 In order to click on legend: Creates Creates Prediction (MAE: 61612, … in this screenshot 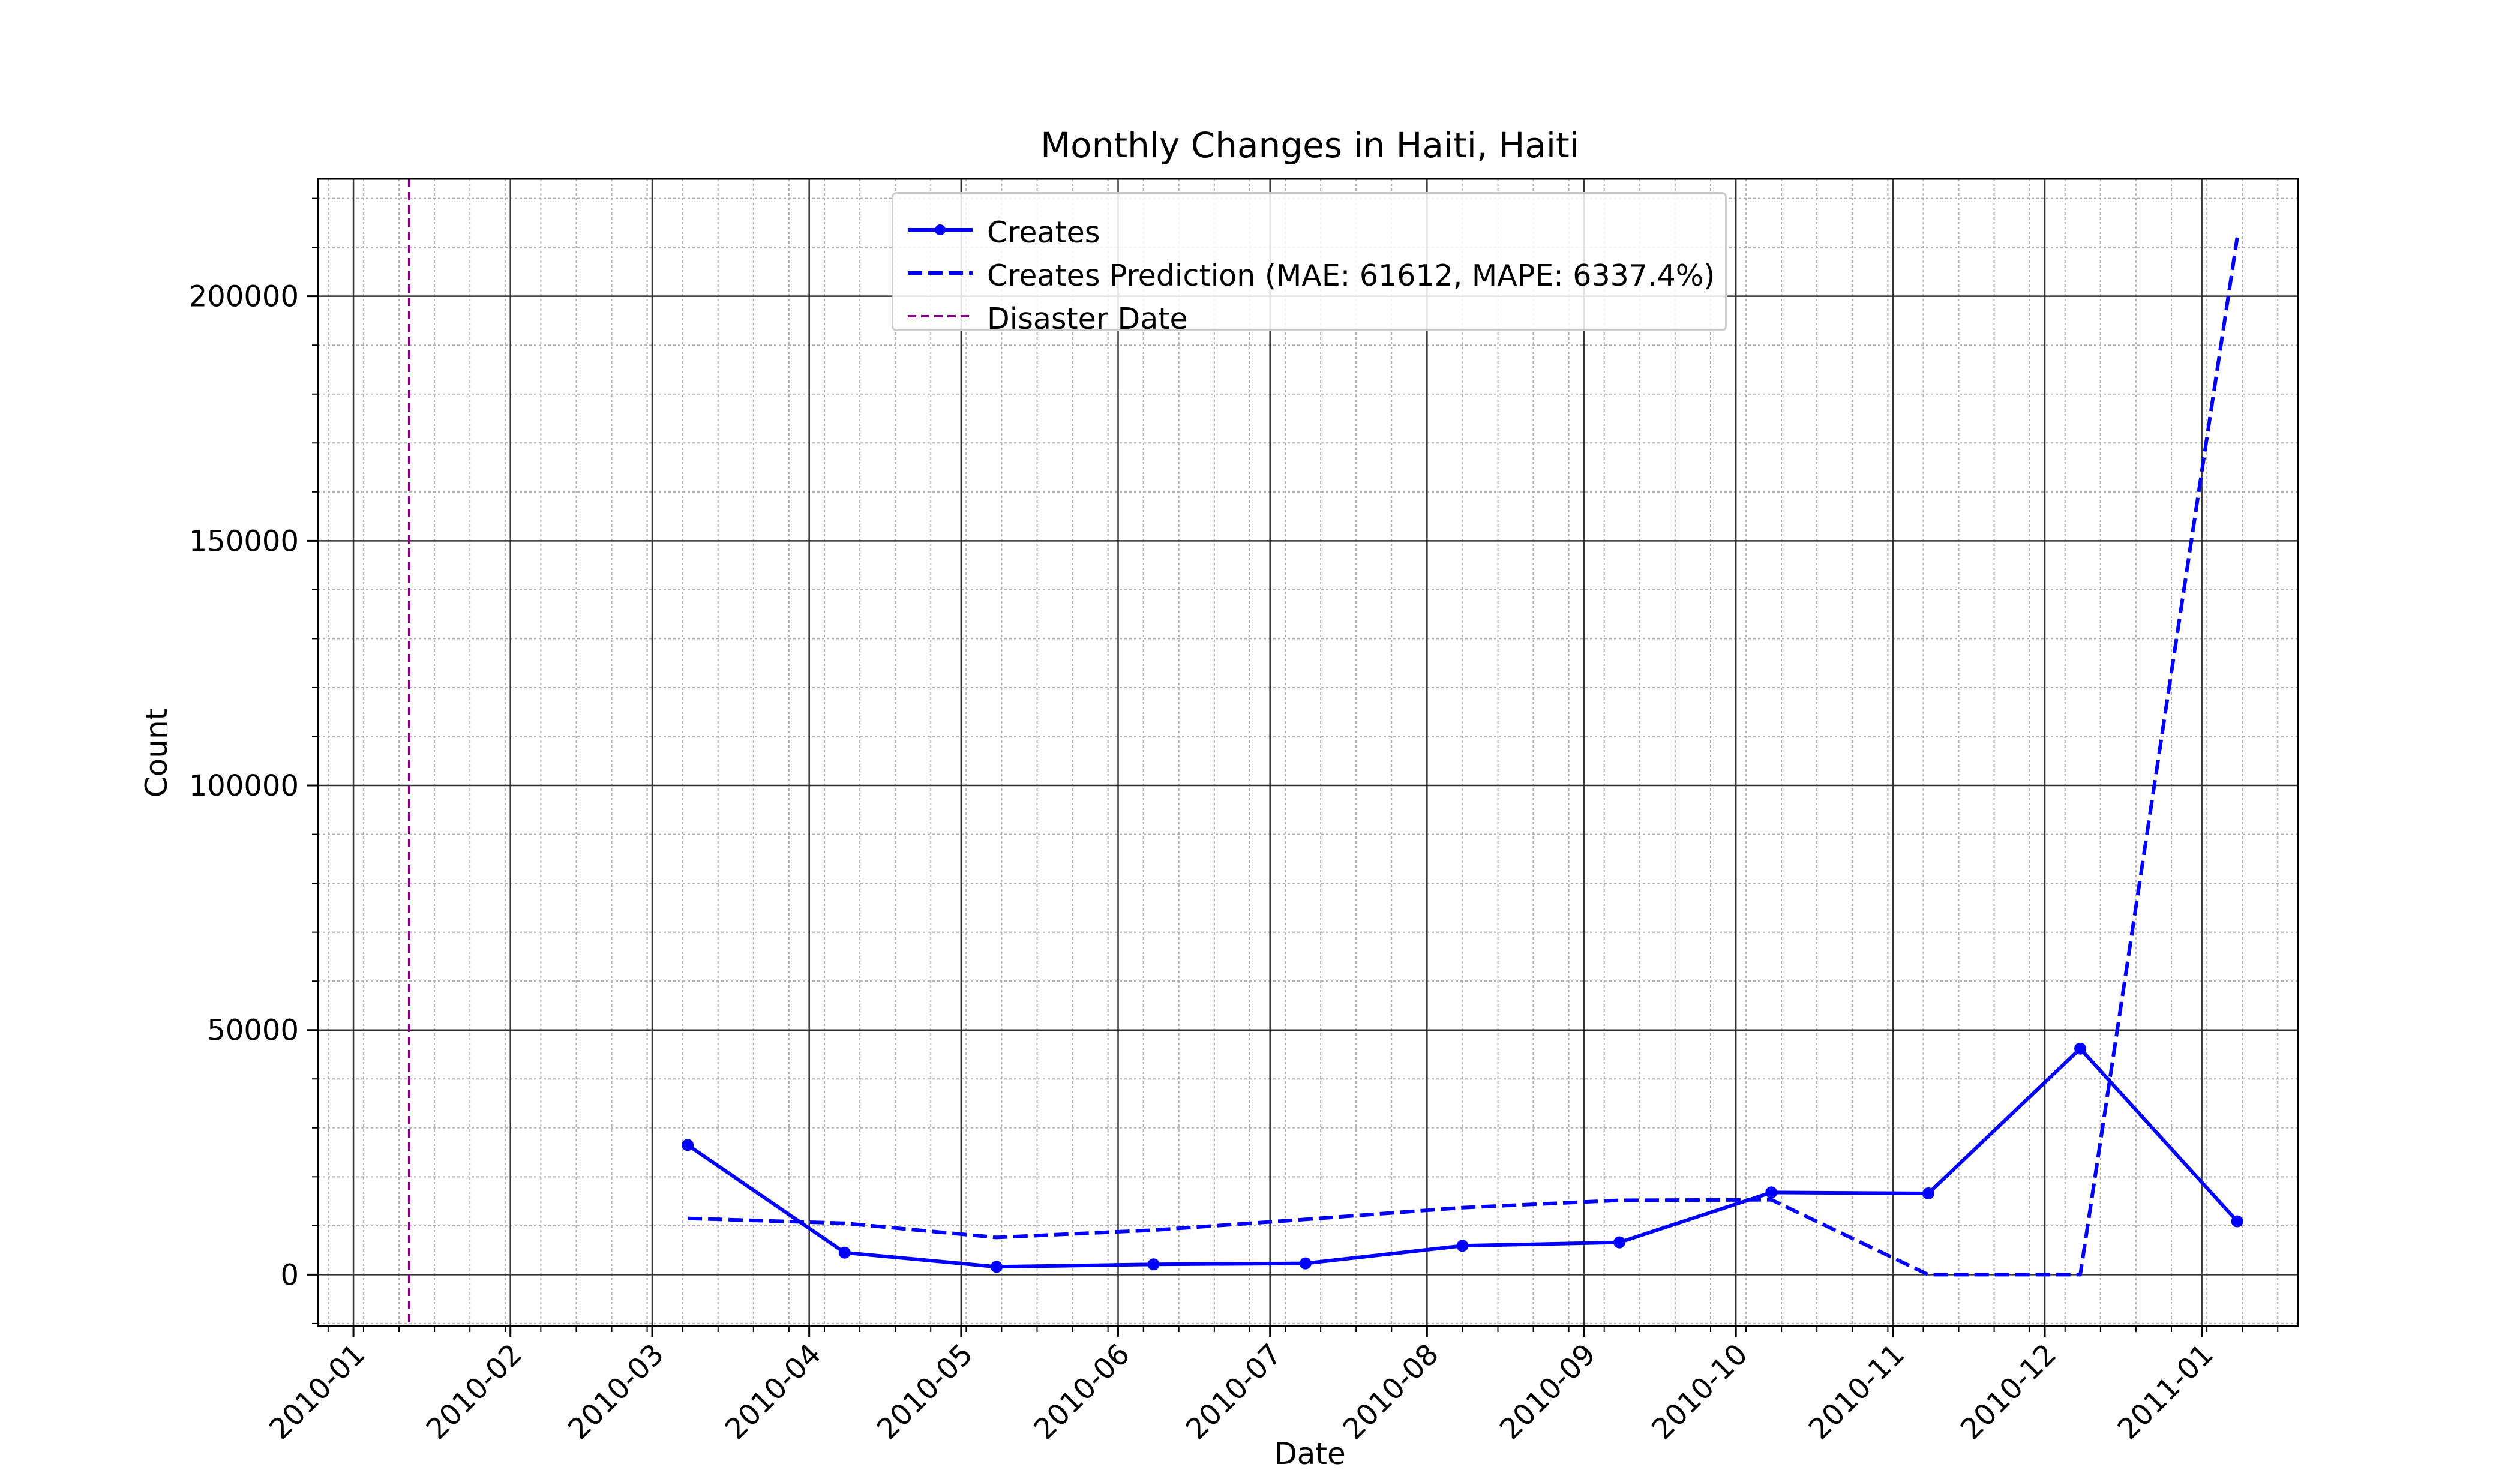, I will do `click(1309, 264)`.